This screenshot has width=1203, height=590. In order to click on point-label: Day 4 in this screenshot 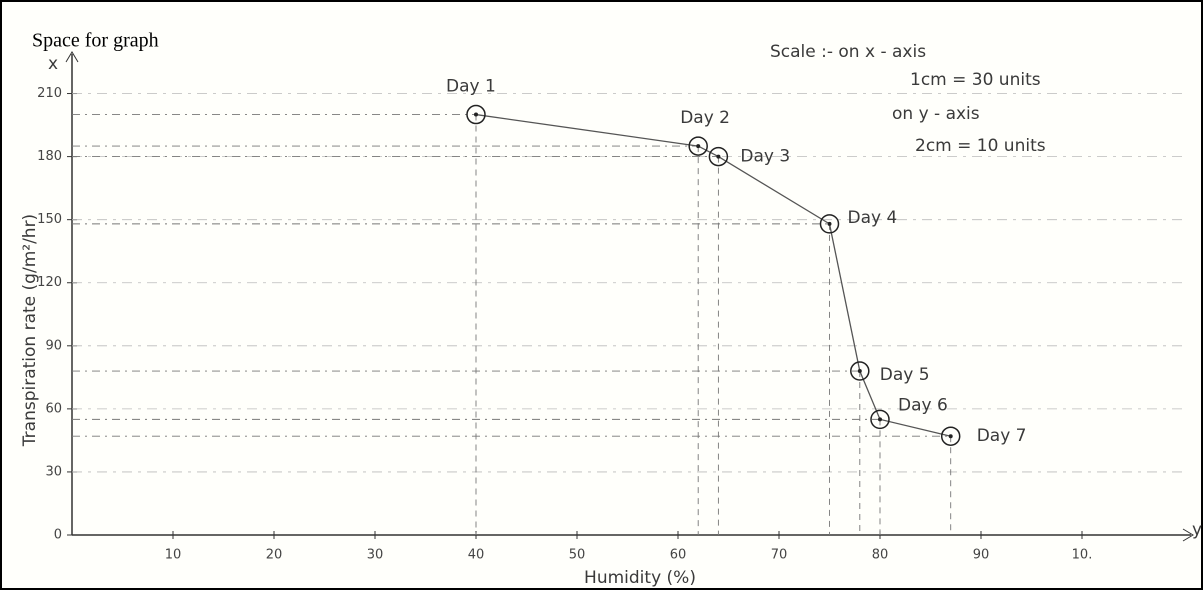, I will do `click(873, 218)`.